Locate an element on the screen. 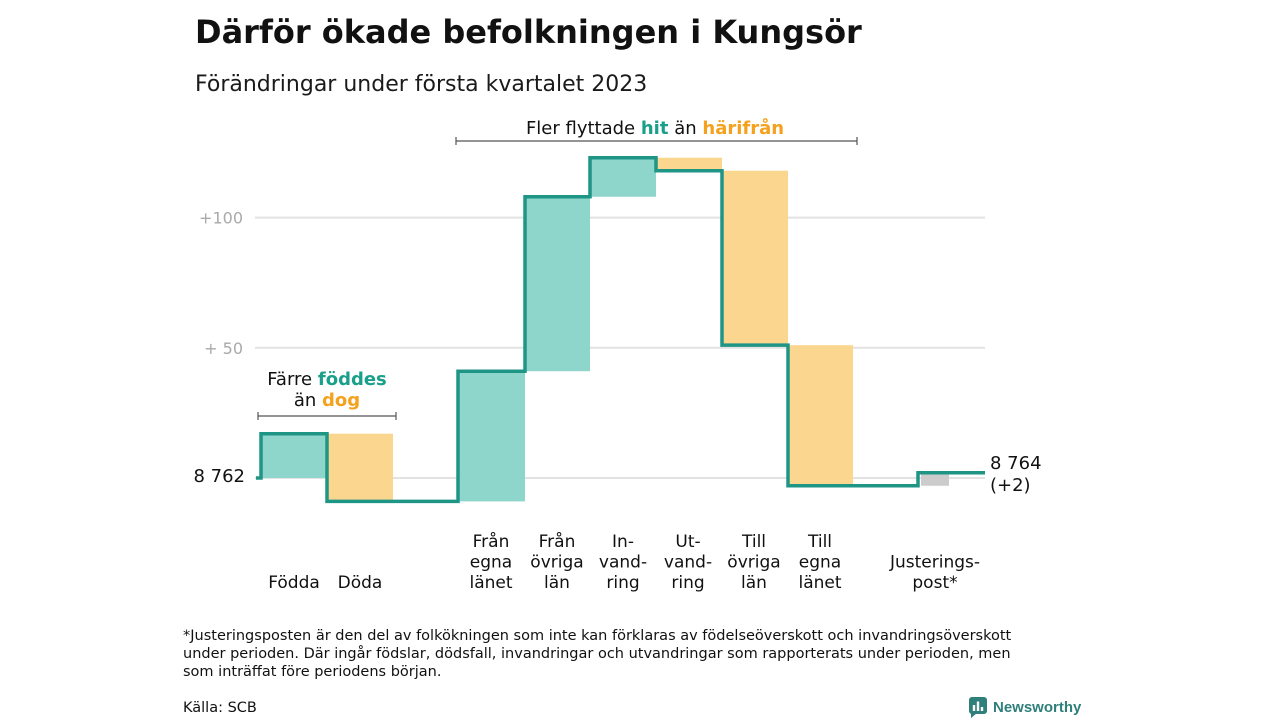 The image size is (1280, 720). annotation-migration: Fler flyttade hit än härifrån is located at coordinates (656, 131).